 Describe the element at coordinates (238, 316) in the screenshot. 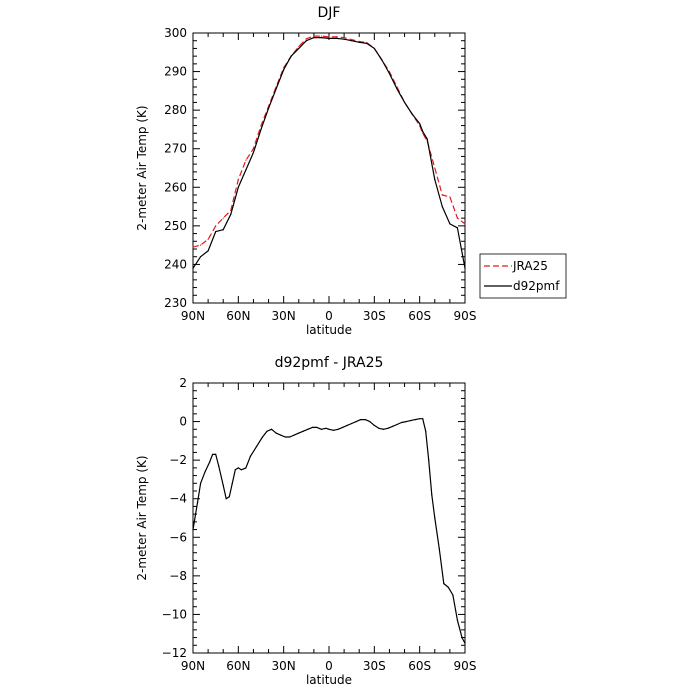

I see `x-tick-label: 60N` at that location.